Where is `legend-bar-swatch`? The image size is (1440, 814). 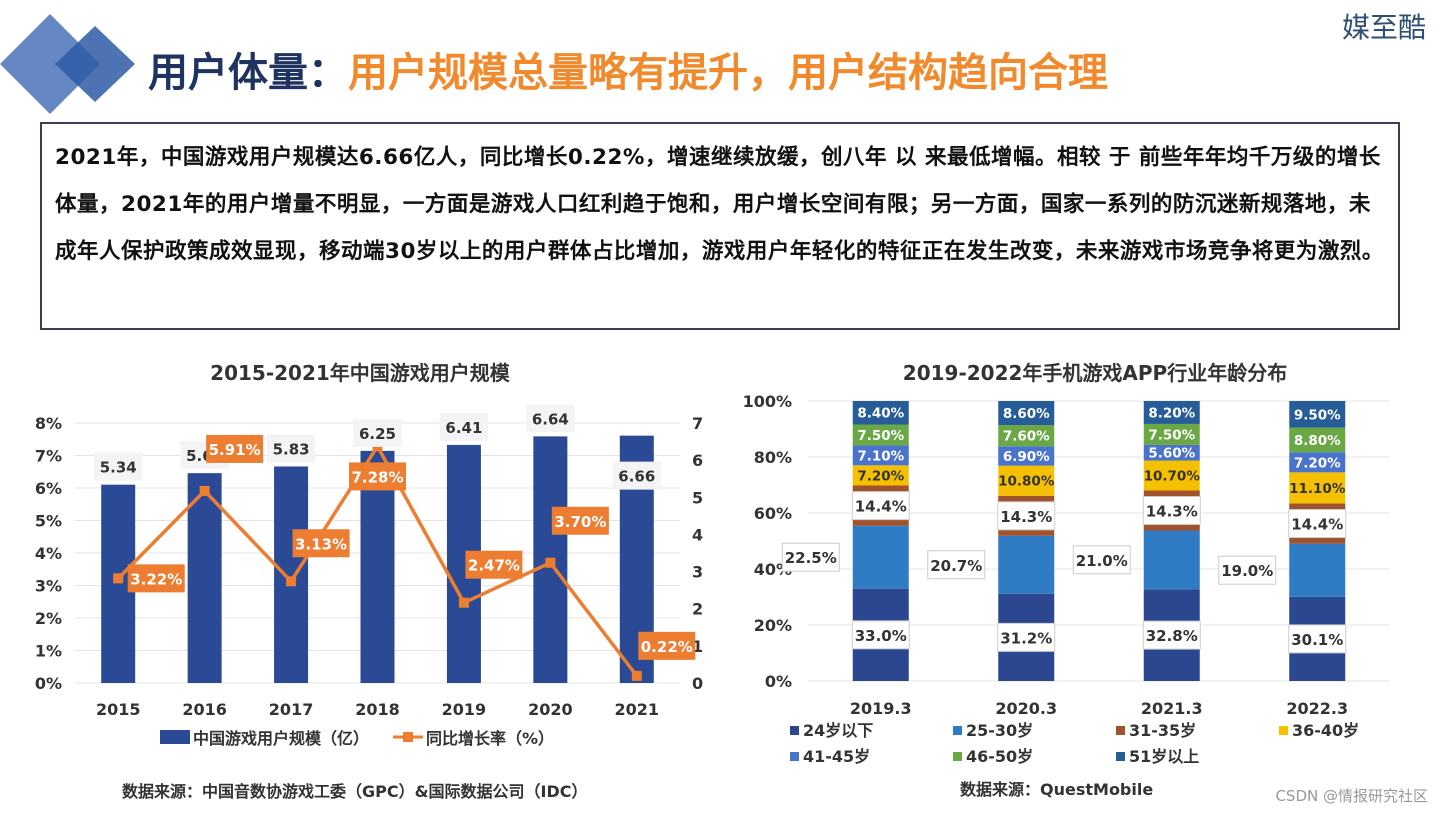 legend-bar-swatch is located at coordinates (175, 737).